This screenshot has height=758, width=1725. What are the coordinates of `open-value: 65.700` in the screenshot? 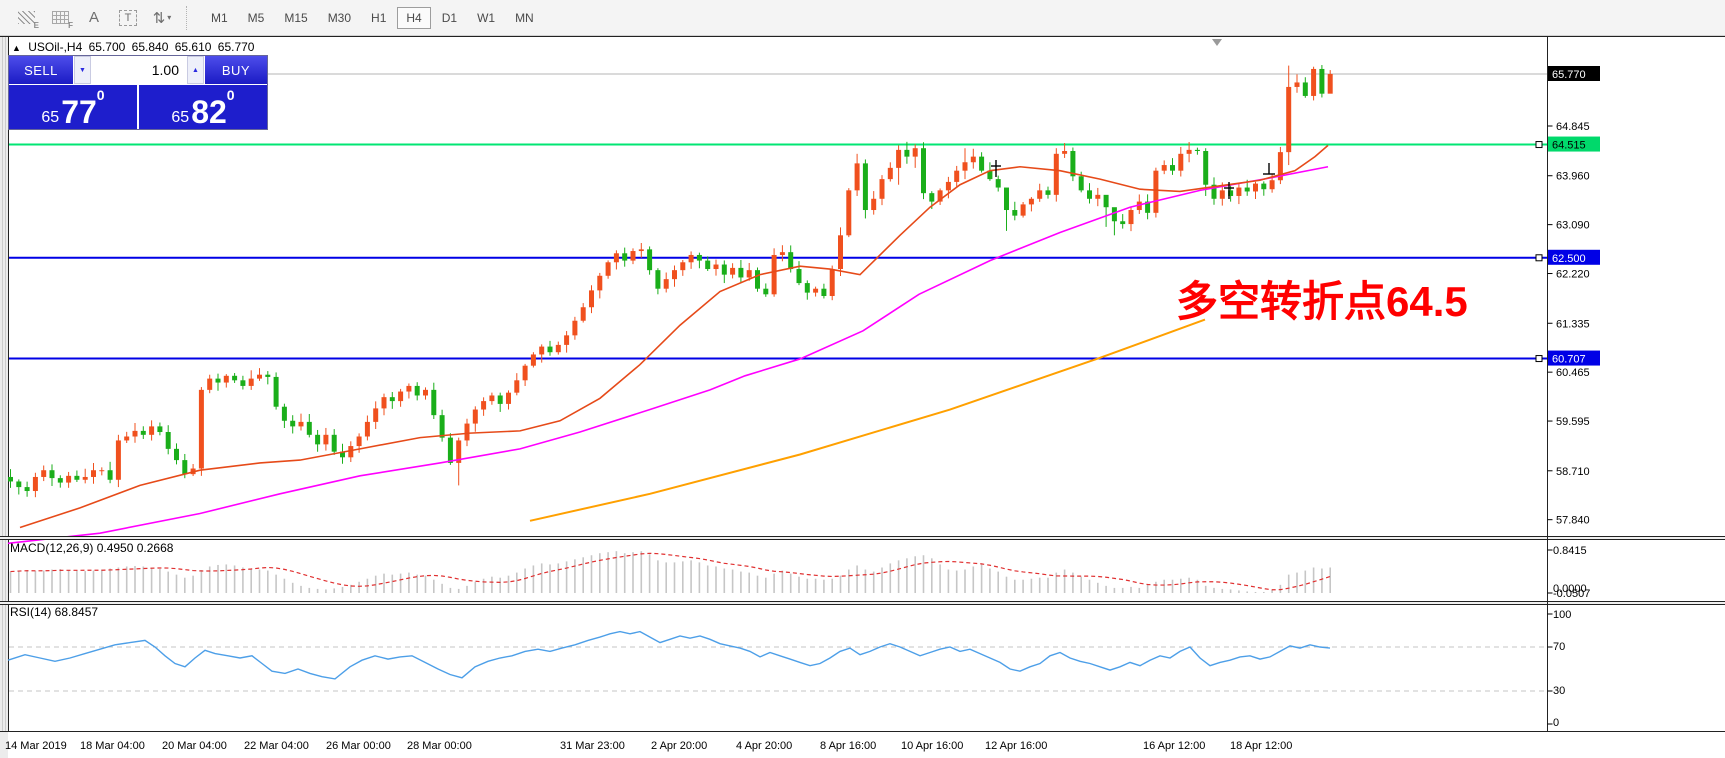 It's located at (107, 47).